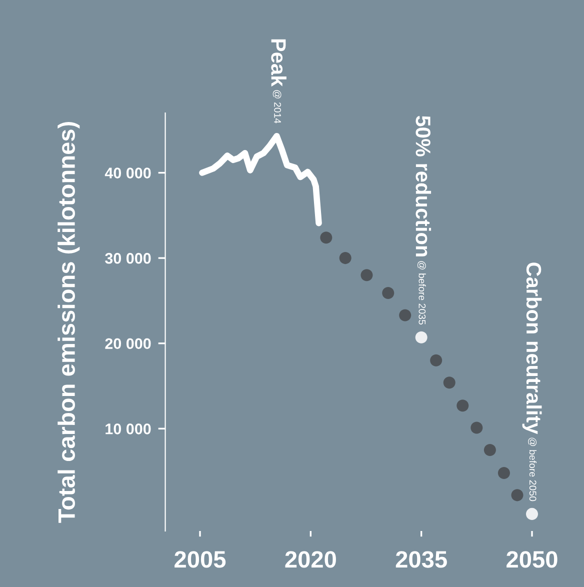 This screenshot has height=587, width=584. What do you see at coordinates (532, 470) in the screenshot?
I see `annotation: @ before 2050` at bounding box center [532, 470].